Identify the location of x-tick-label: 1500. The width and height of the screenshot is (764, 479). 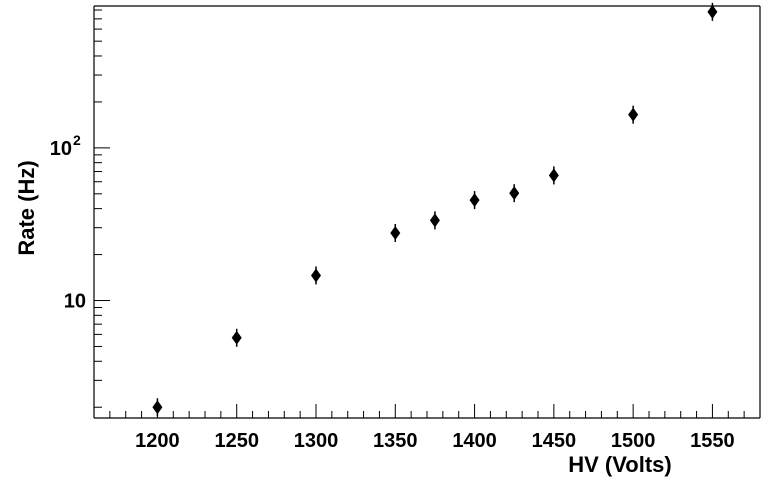
(633, 441).